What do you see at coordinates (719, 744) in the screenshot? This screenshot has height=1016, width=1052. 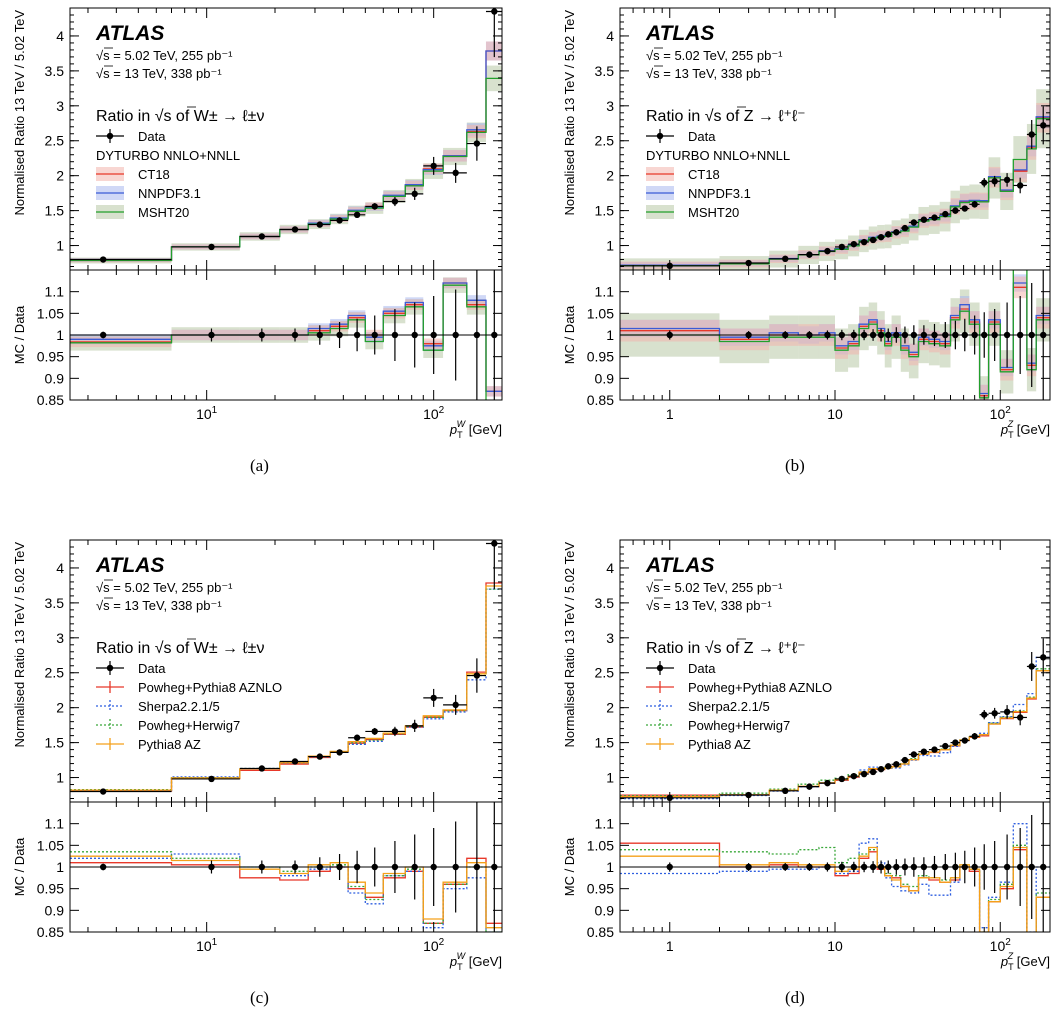 I see `legend-label: Pythia8 AZ` at bounding box center [719, 744].